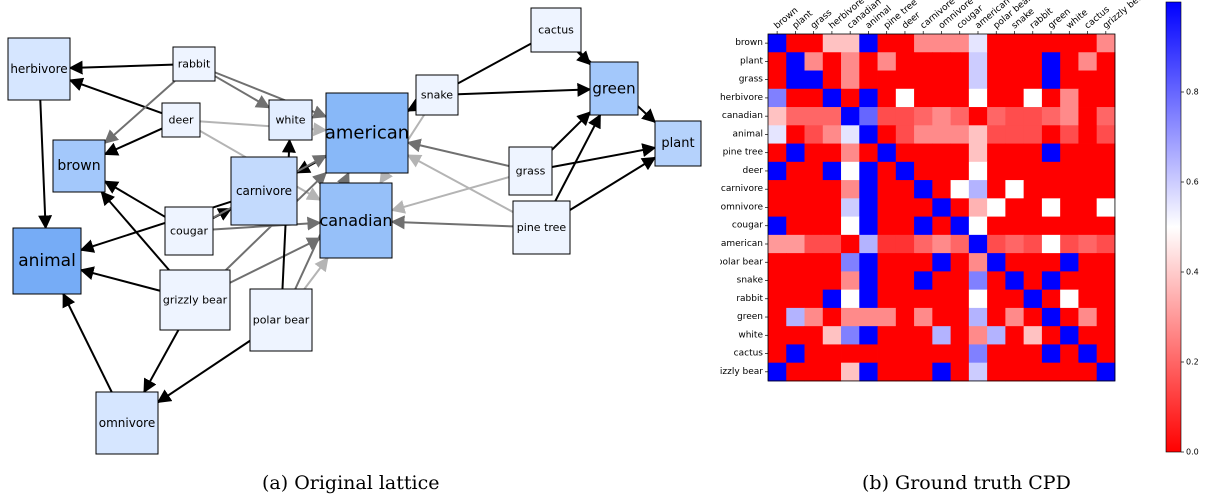 This screenshot has height=501, width=1209. I want to click on edge-polar-bear-to-omnivore, so click(203, 371).